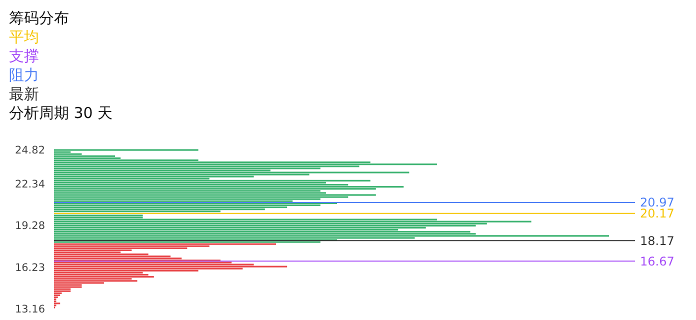 Image resolution: width=696 pixels, height=320 pixels. Describe the element at coordinates (657, 261) in the screenshot. I see `ref-line-label: 16.67` at that location.